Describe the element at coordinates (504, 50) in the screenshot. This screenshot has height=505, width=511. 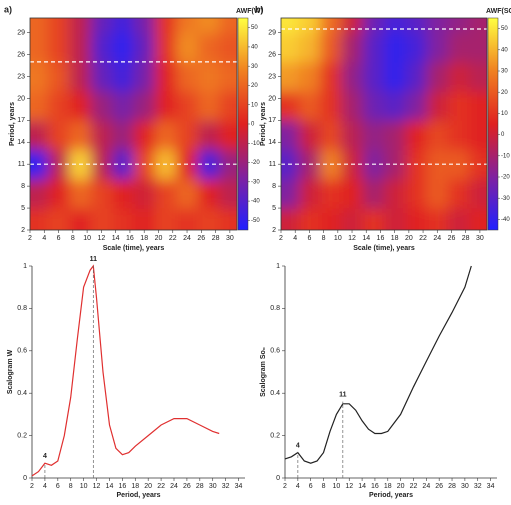
I see `colorbar-tick-label: 40` at that location.